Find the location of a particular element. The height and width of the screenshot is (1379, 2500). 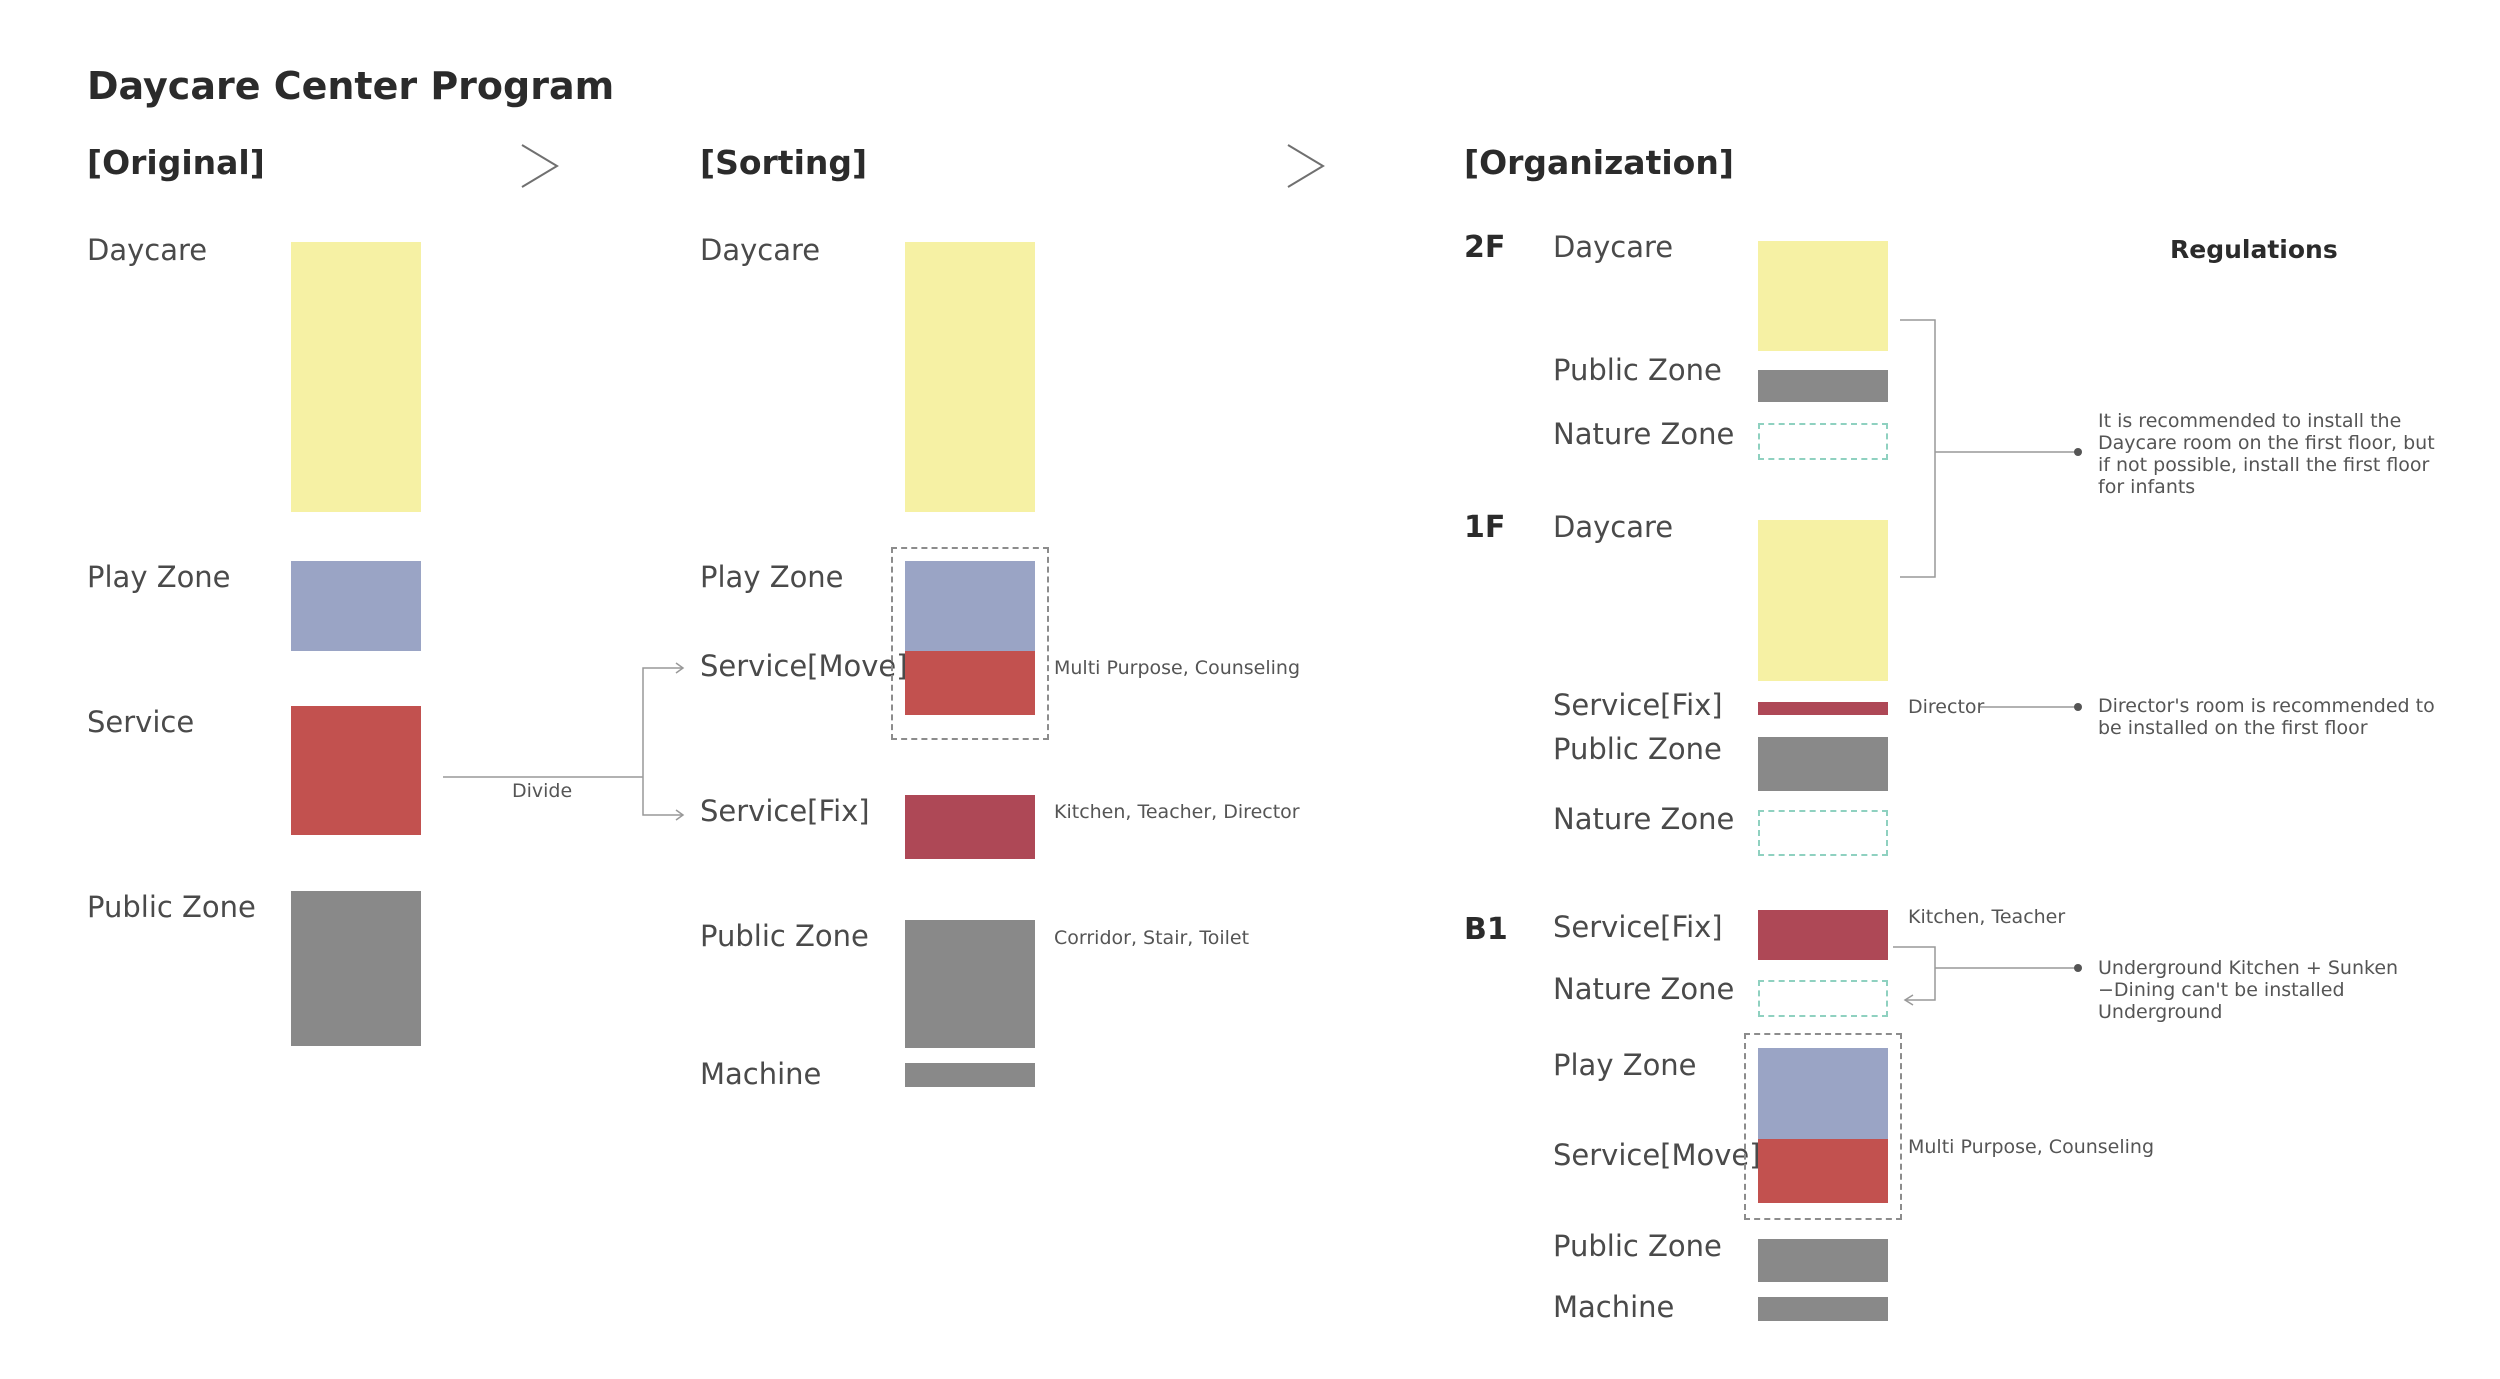

org-b1-label-service-fix: Service[Fix] is located at coordinates (1638, 927).